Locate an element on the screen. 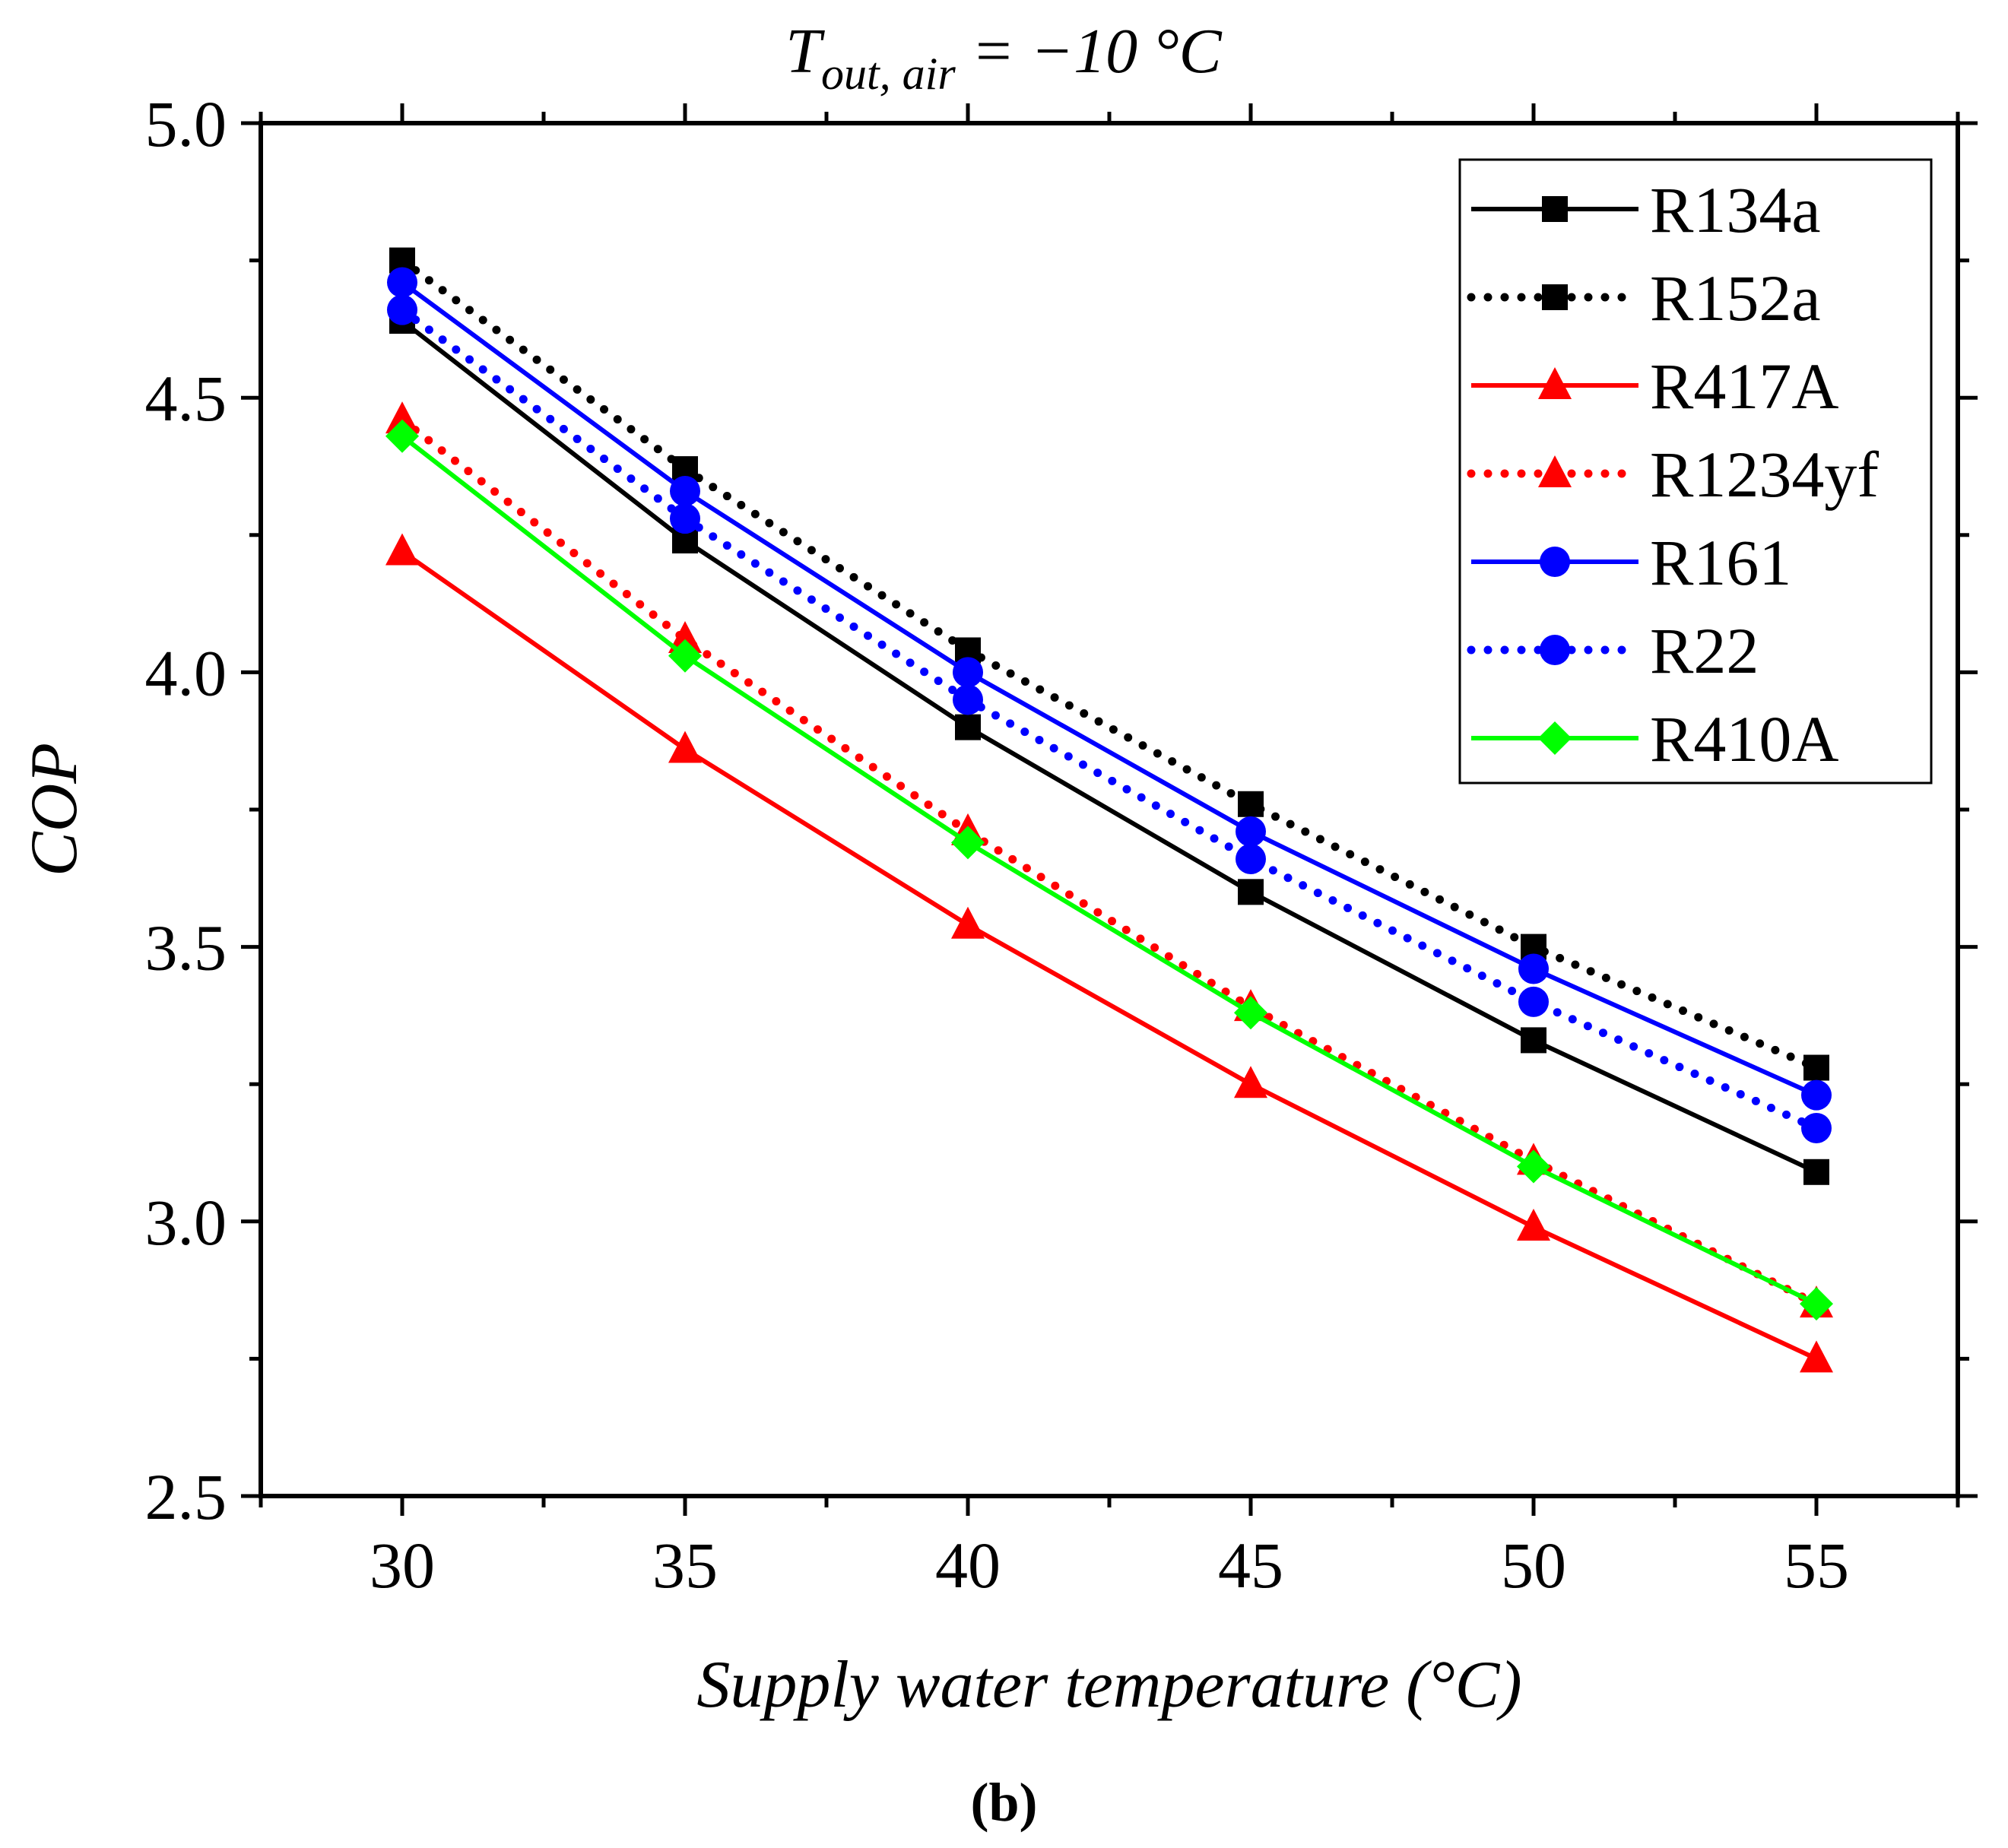 This screenshot has width=2008, height=1848. legend-item-r1234yf: R1234yf is located at coordinates (1673, 474).